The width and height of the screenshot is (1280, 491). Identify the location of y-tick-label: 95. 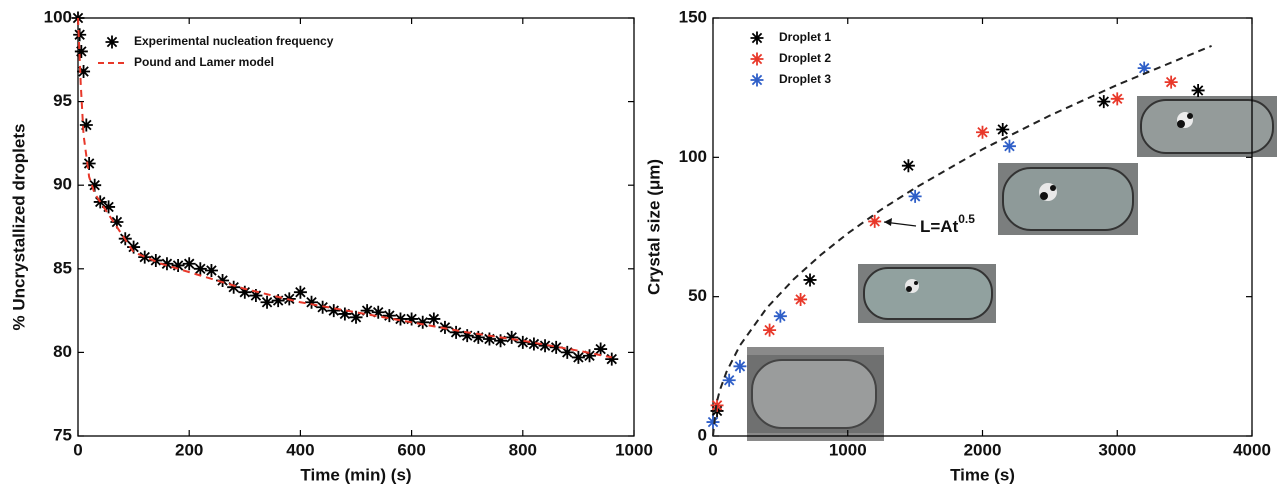
(62, 100).